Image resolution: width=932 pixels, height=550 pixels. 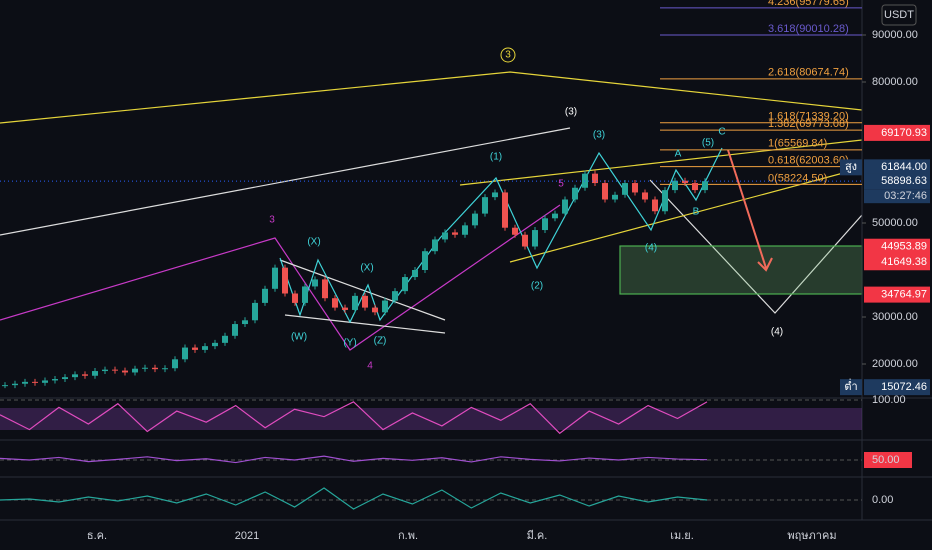 What do you see at coordinates (904, 167) in the screenshot?
I see `price-tag-label: 61844.00` at bounding box center [904, 167].